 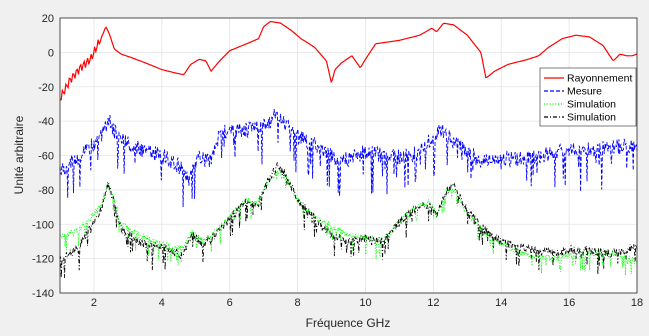 I want to click on x-tick-label: 16, so click(x=569, y=303).